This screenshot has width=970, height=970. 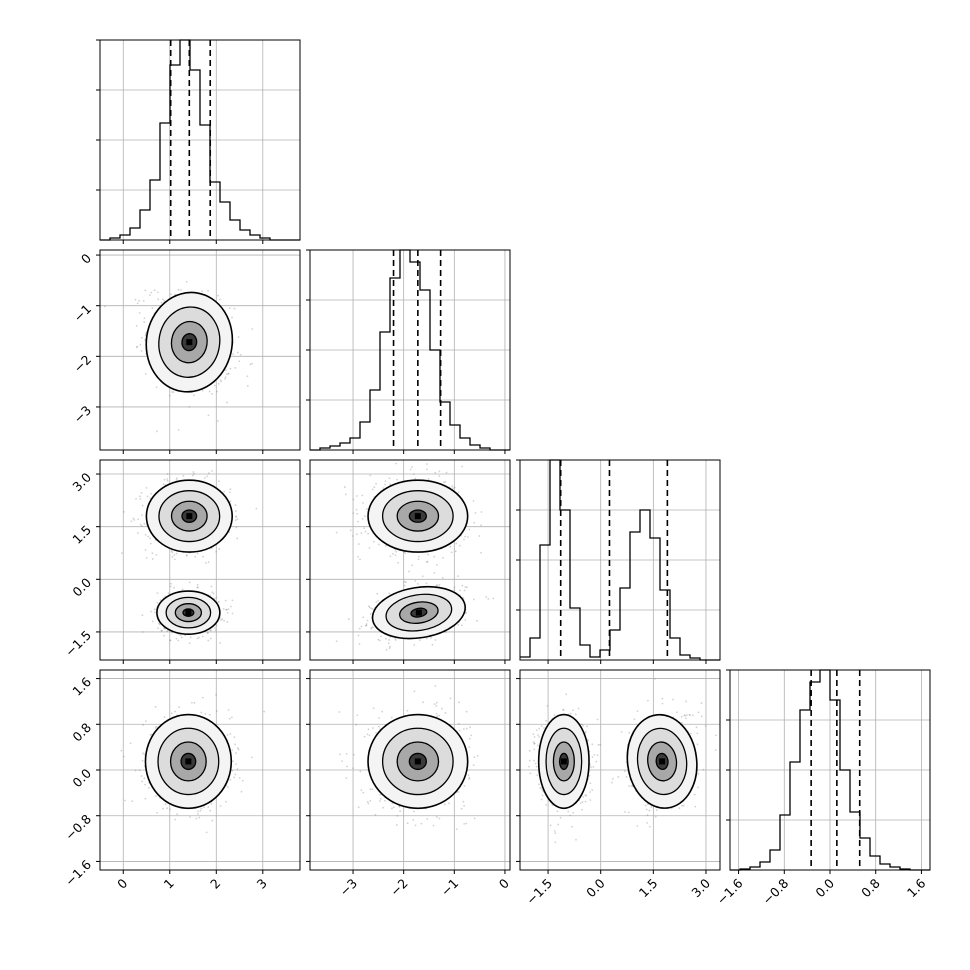 What do you see at coordinates (189, 516) in the screenshot?
I see `density-peak` at bounding box center [189, 516].